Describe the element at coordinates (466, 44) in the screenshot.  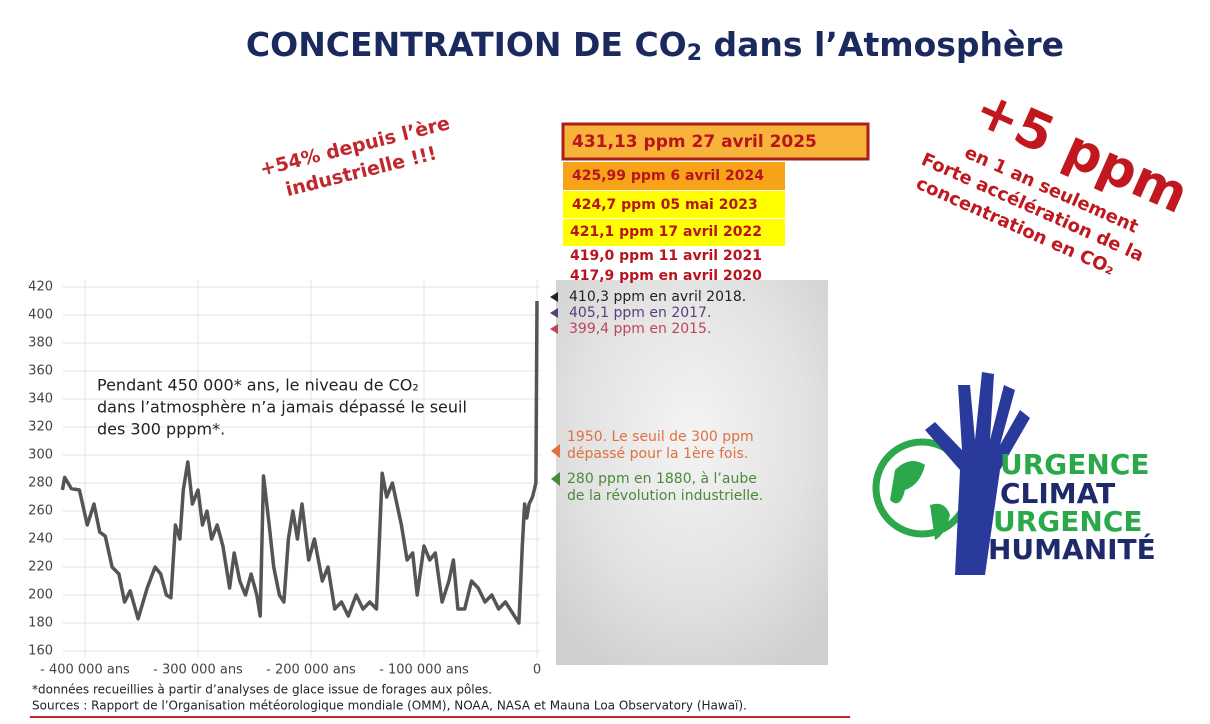
I see `title-main: CONCENTRATION DE CO` at that location.